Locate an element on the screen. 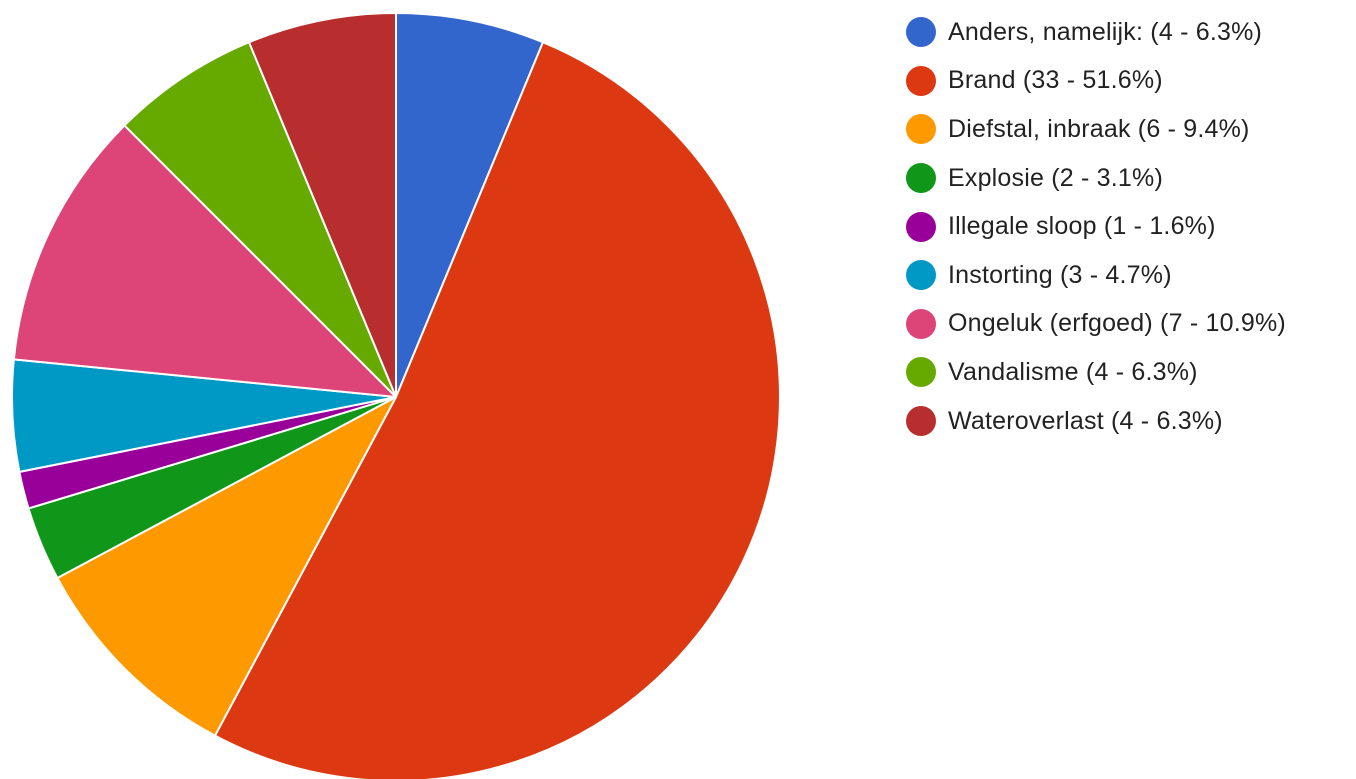  pie-slice-diefstal-inbraak is located at coordinates (226, 566).